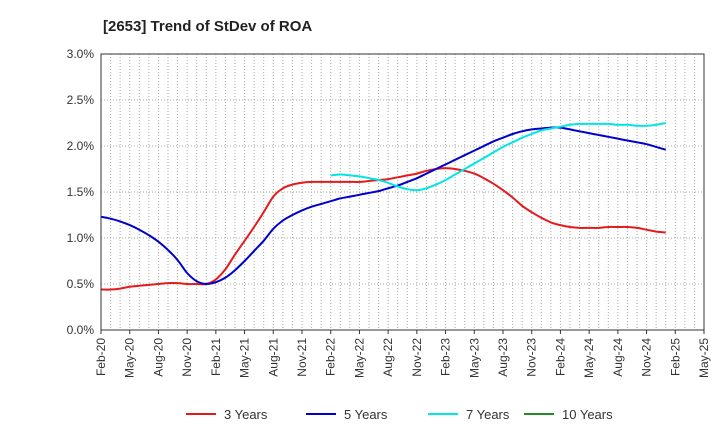 The width and height of the screenshot is (720, 440). I want to click on x-tick-label: Aug-20, so click(158, 357).